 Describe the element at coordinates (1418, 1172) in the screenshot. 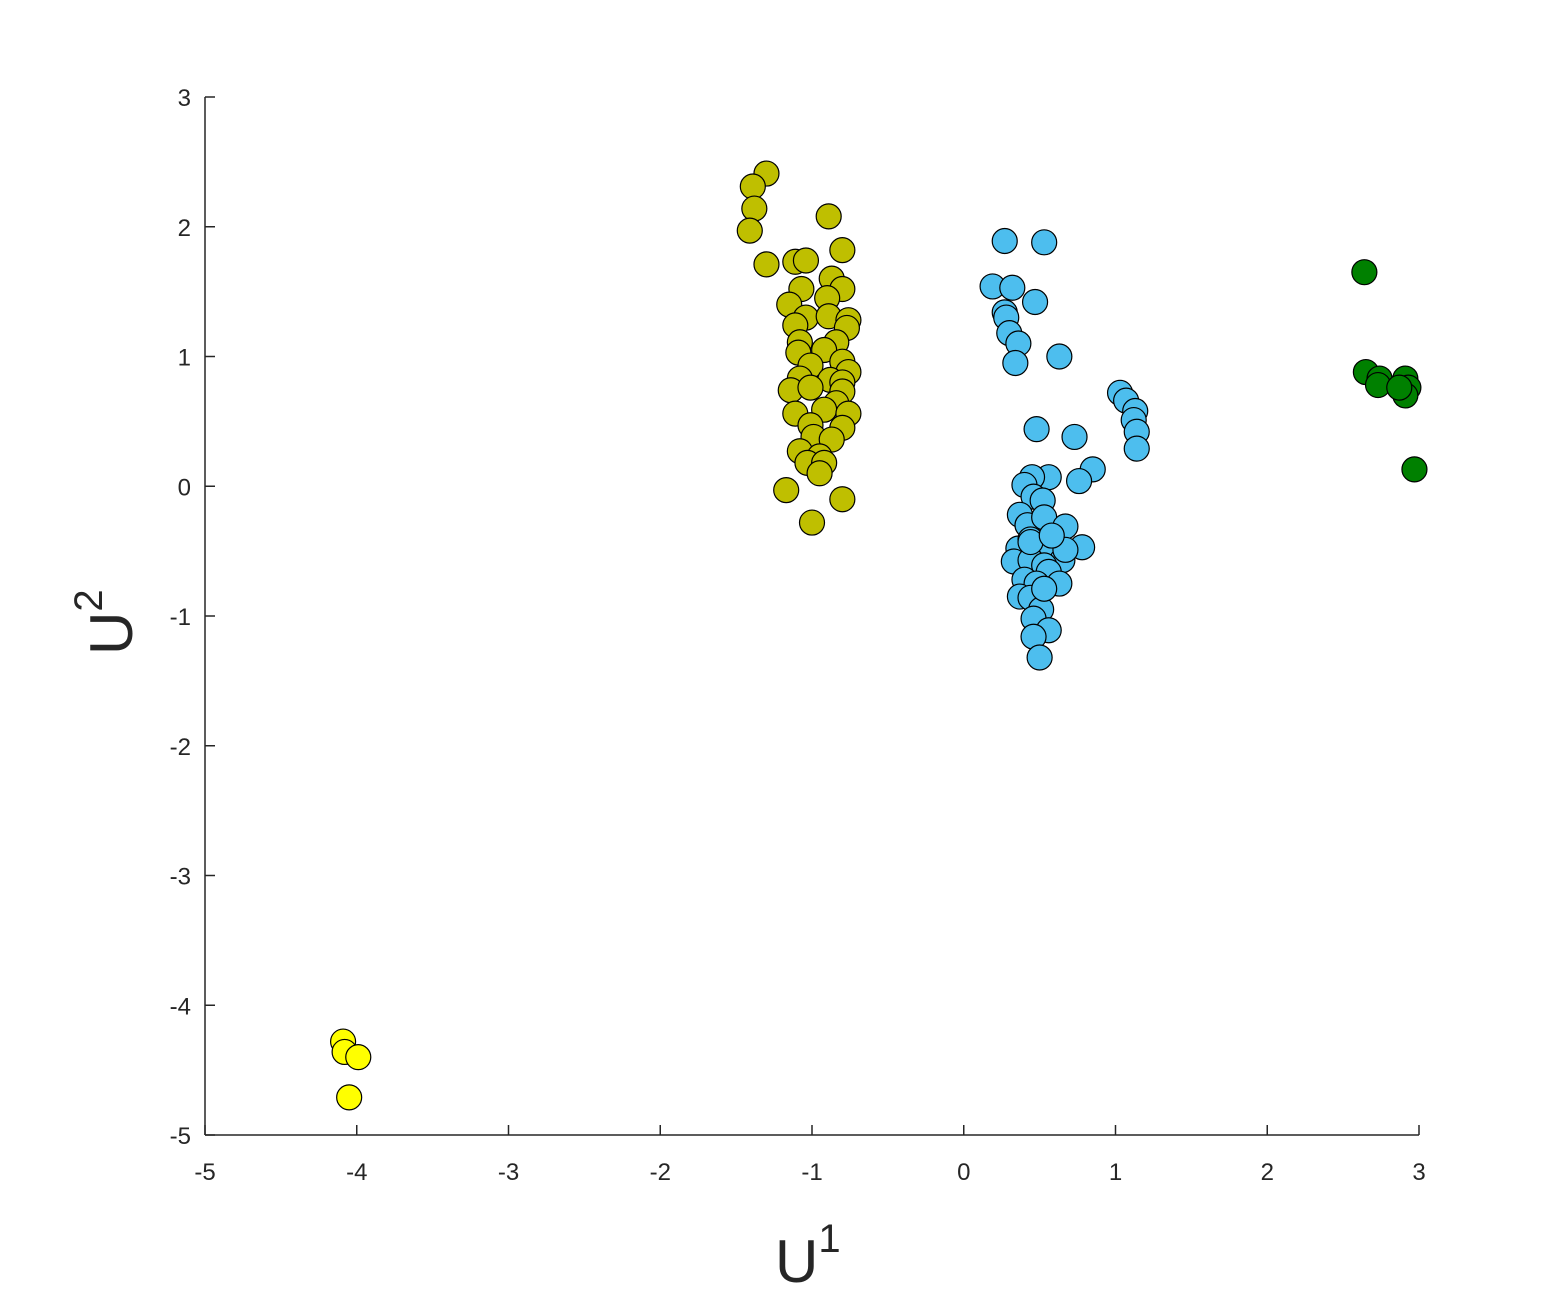

I see `x-tick-label: 3` at that location.